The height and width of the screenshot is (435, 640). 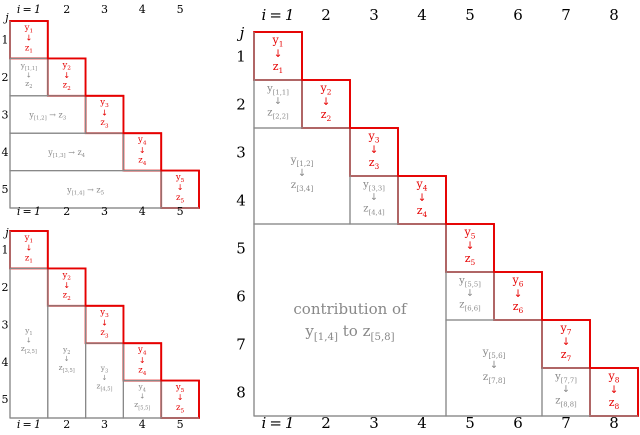 What do you see at coordinates (614, 15) in the screenshot?
I see `column-label: 8` at bounding box center [614, 15].